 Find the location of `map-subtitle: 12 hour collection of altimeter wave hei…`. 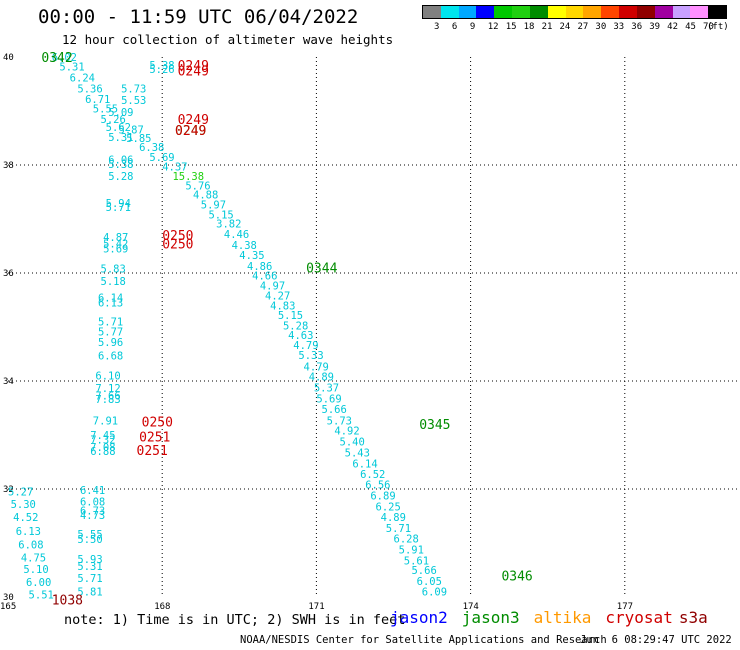

map-subtitle: 12 hour collection of altimeter wave hei… is located at coordinates (228, 39).